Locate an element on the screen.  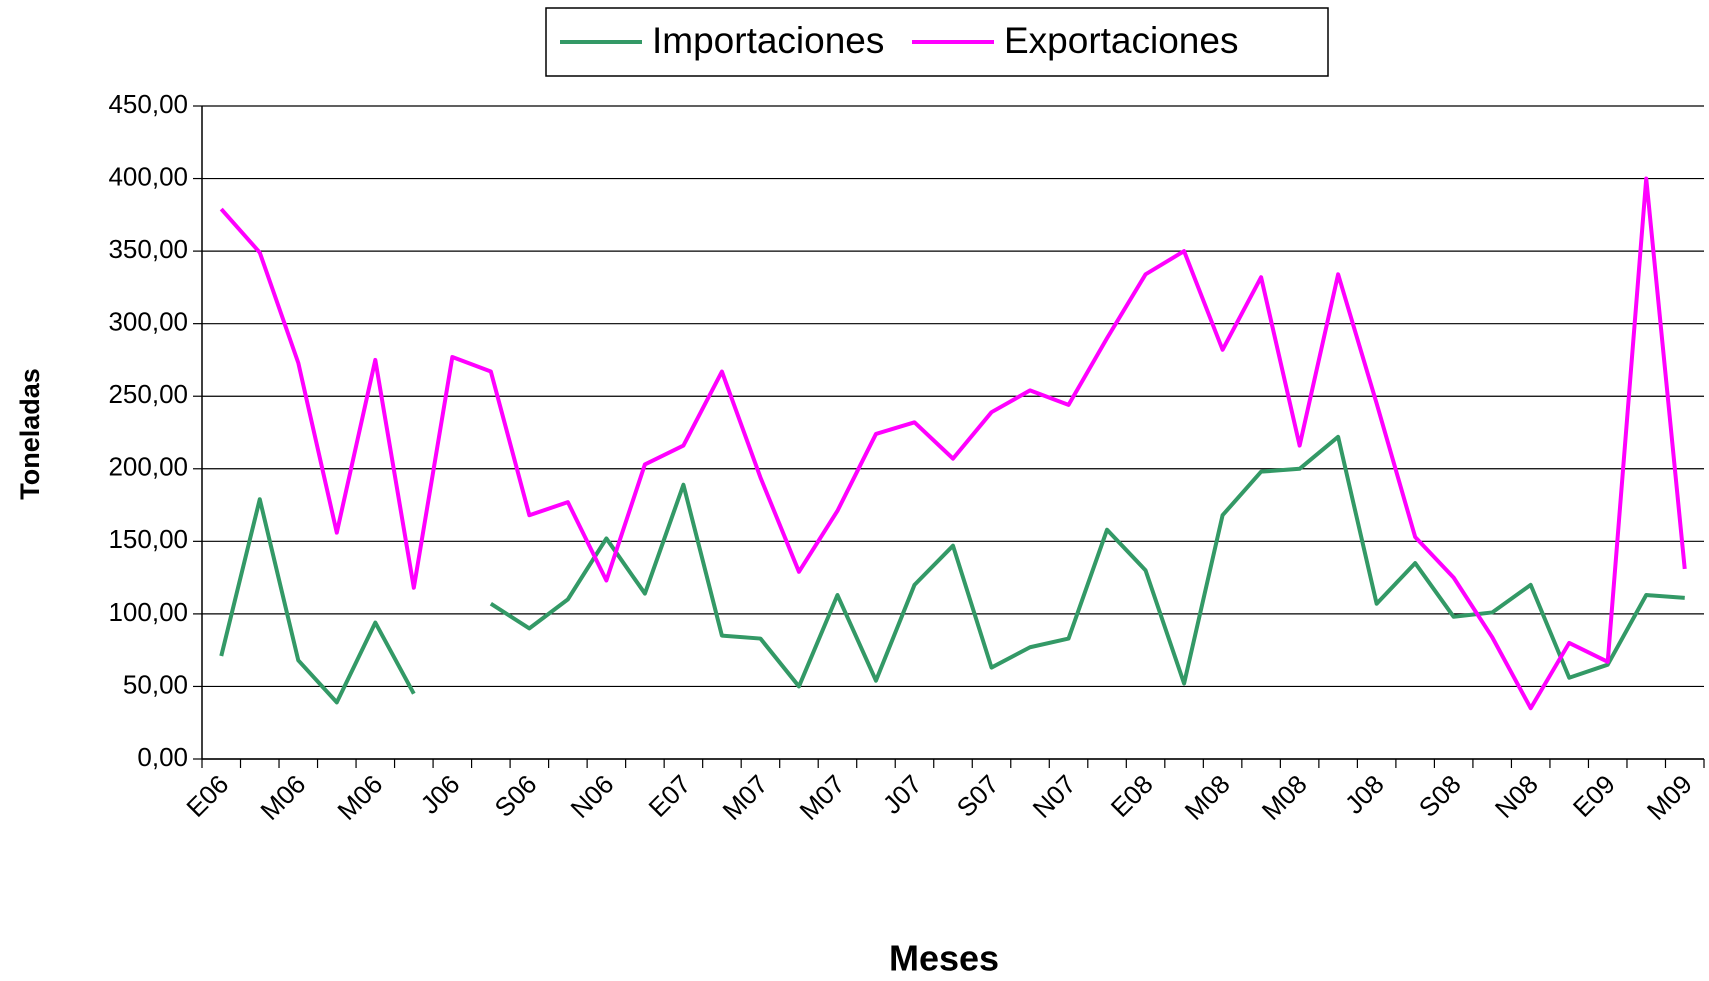
y-tick-label: 250,00 is located at coordinates (148, 394).